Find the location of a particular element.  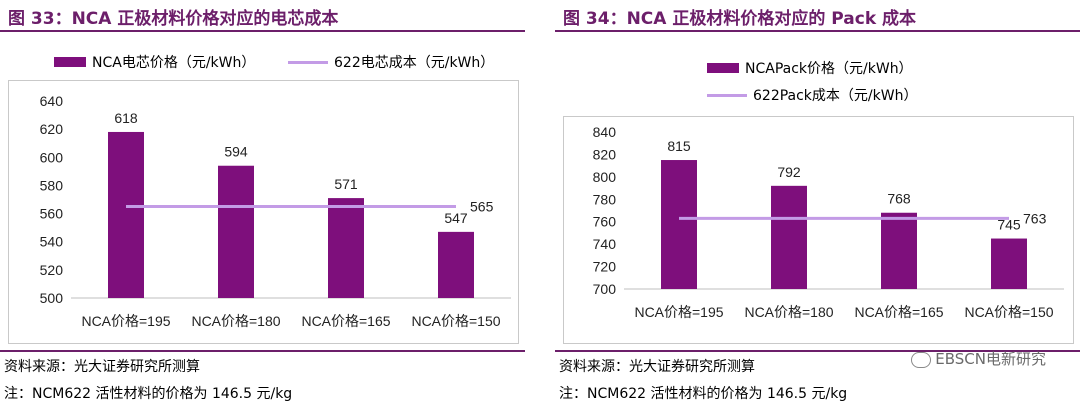

wechat-icon is located at coordinates (921, 359).